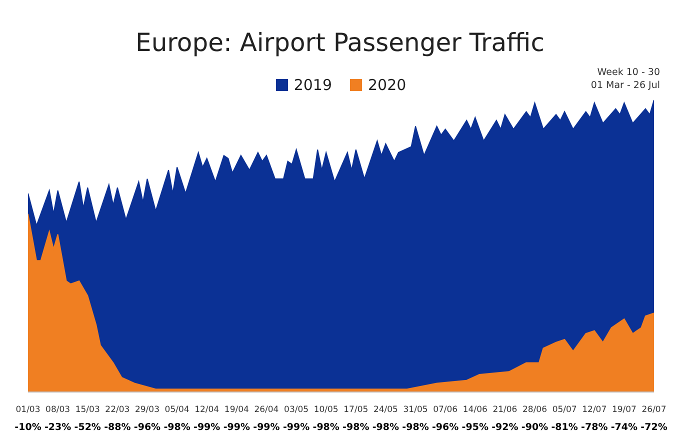 The height and width of the screenshot is (446, 680). I want to click on text: -72%, so click(654, 427).